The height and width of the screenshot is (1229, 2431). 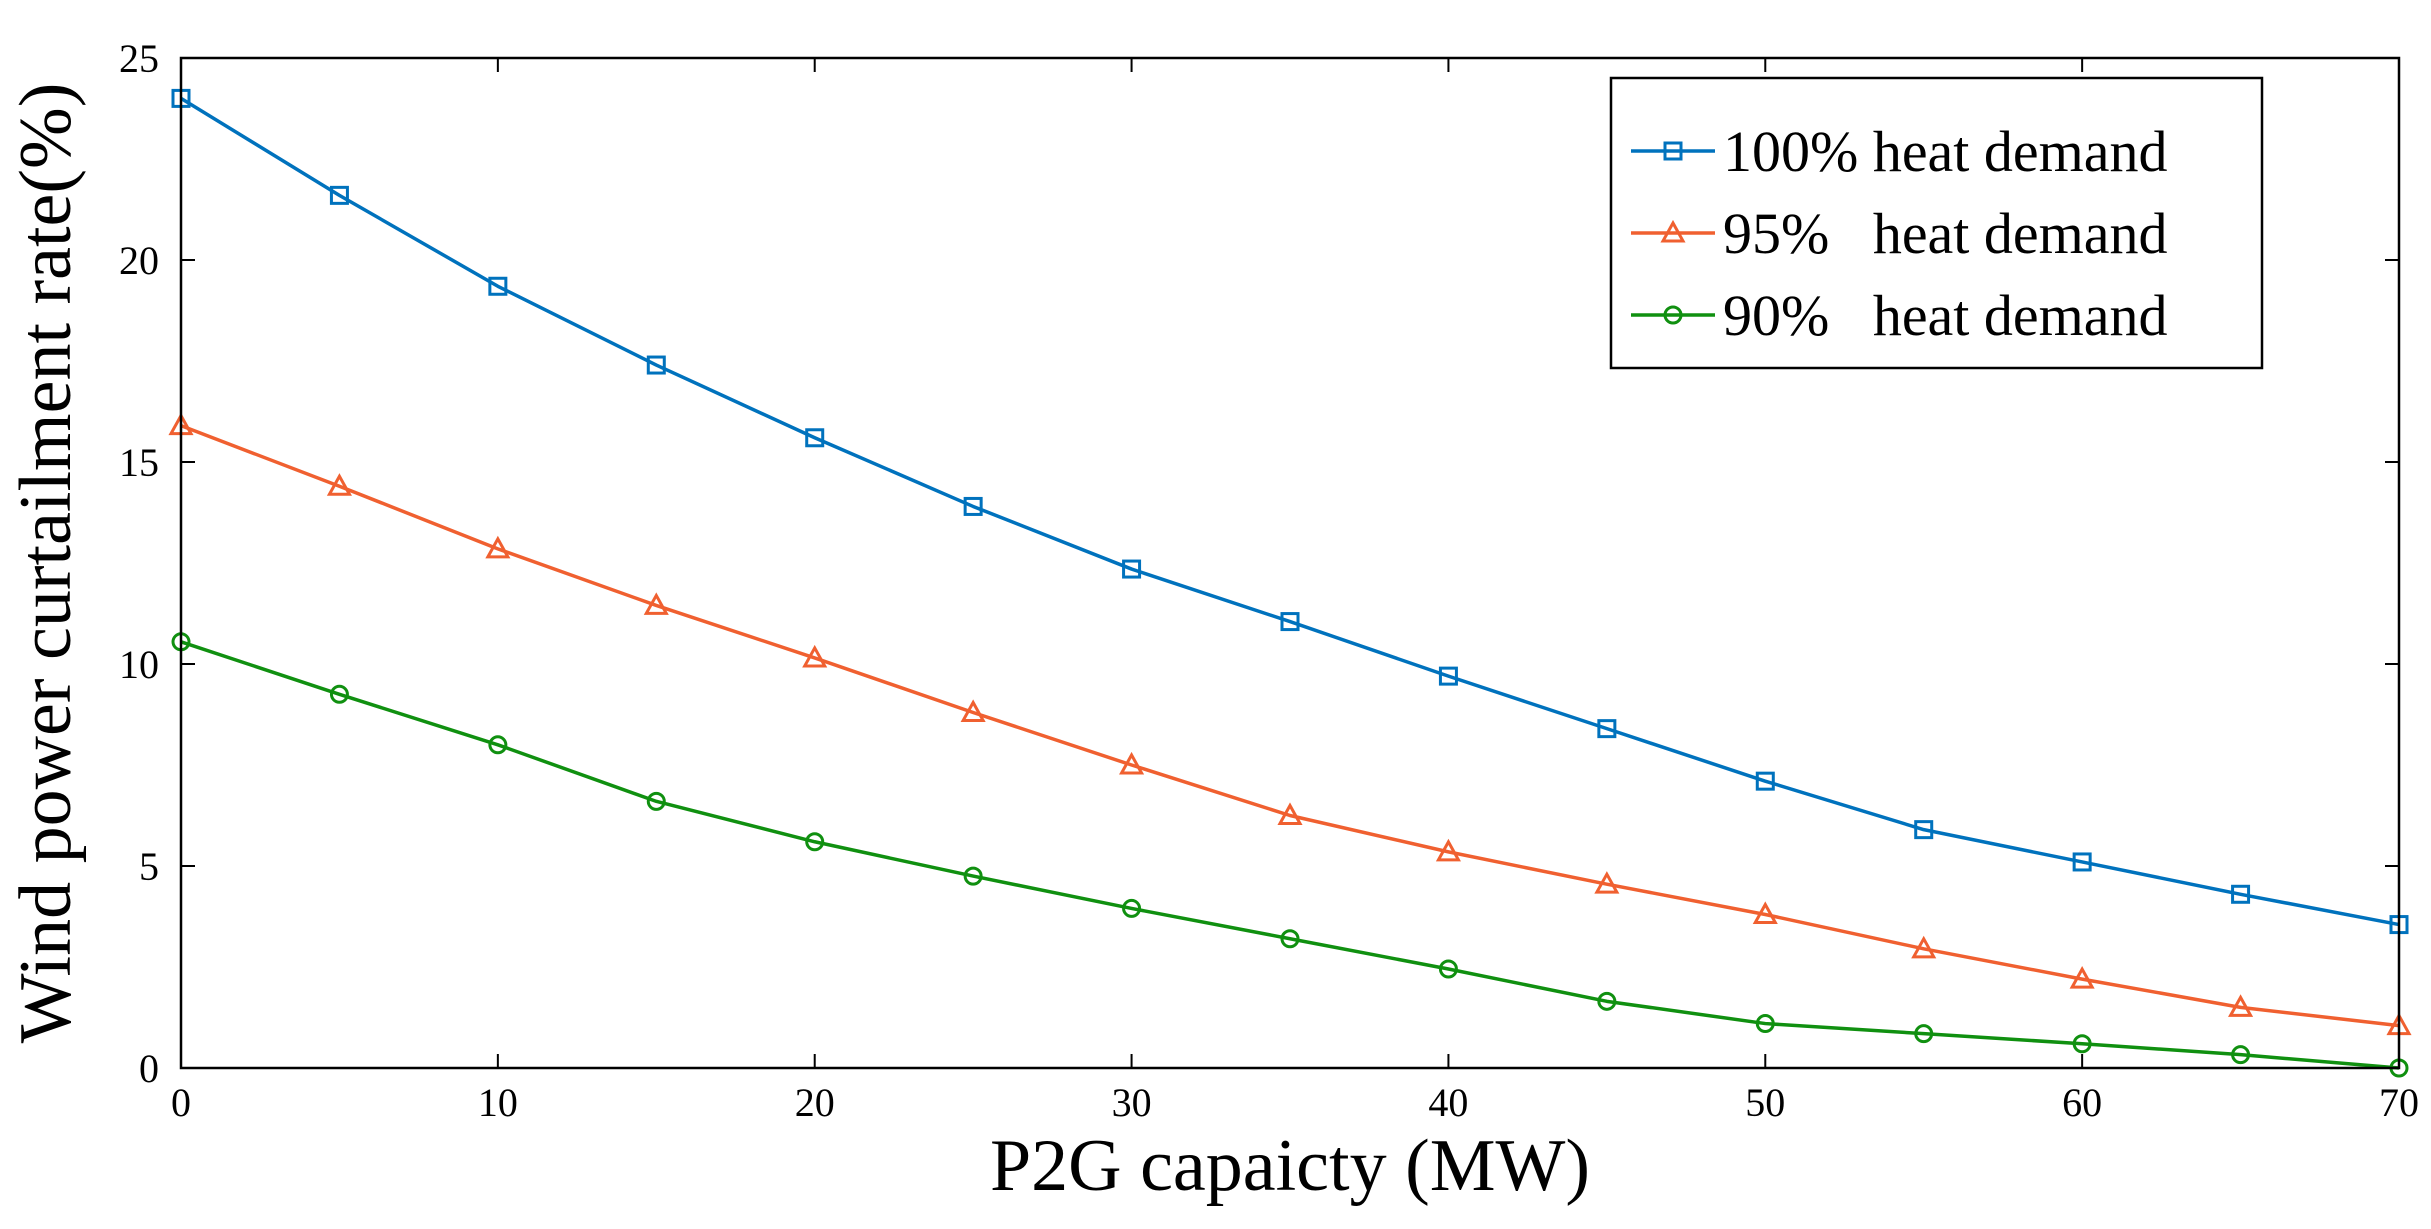 What do you see at coordinates (2399, 1102) in the screenshot?
I see `x-tick-label: 70` at bounding box center [2399, 1102].